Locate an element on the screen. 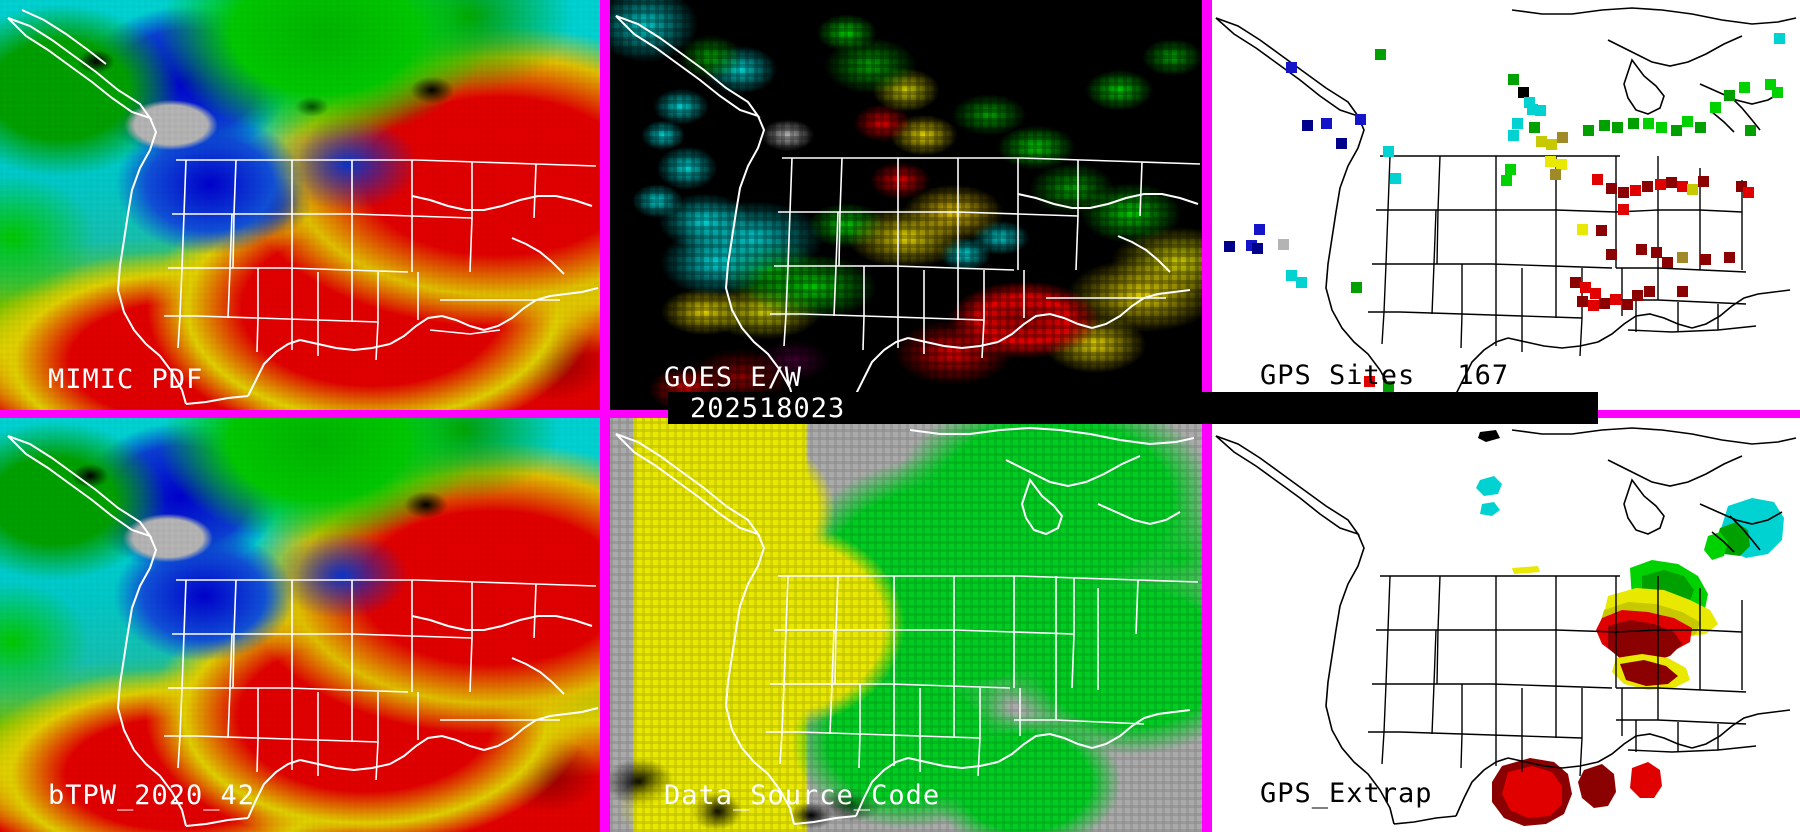  gps-sites-count: 167 is located at coordinates (1483, 375).